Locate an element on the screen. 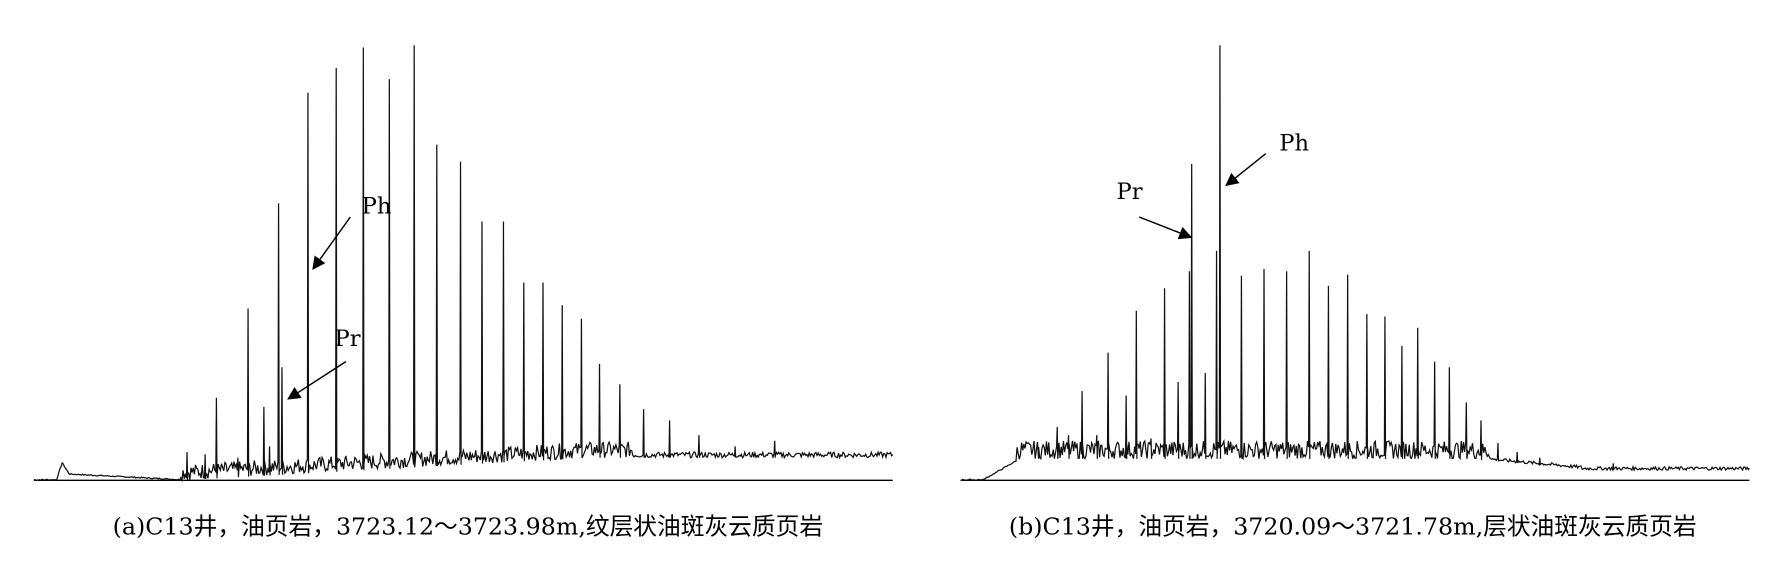  caption: (b)C13井，油页岩，3720.09～3721.78m,层状油斑灰云质页岩 is located at coordinates (1353, 527).